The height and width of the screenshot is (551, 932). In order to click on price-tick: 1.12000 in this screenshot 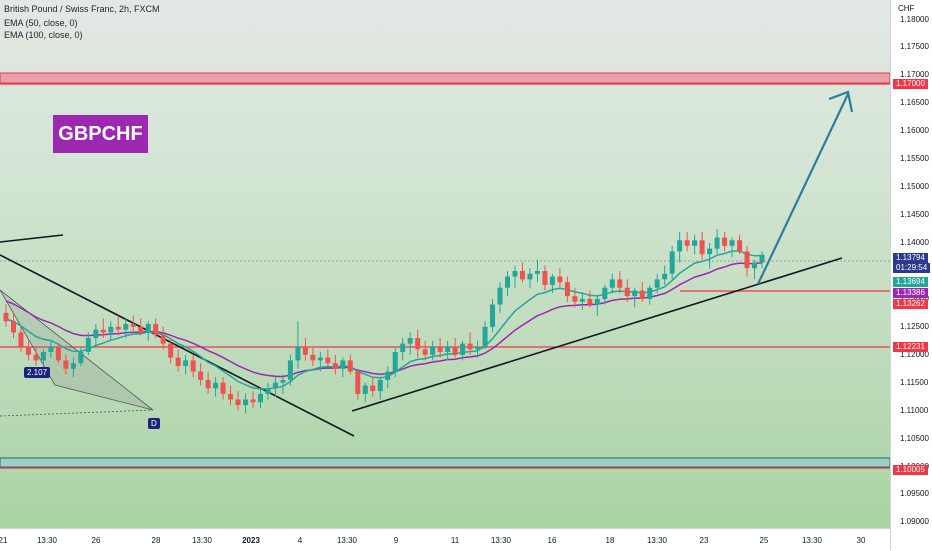, I will do `click(914, 354)`.